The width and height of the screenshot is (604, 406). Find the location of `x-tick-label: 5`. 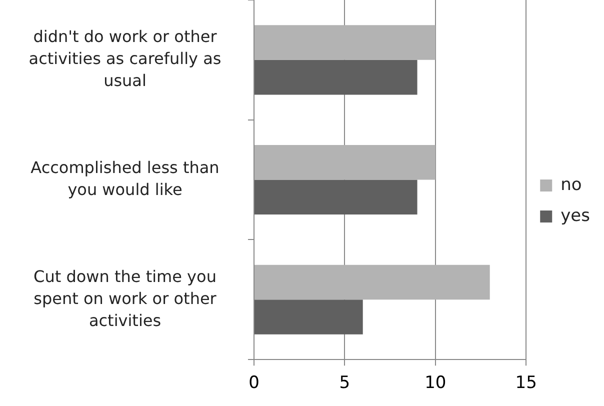

x-tick-label: 5 is located at coordinates (344, 383).